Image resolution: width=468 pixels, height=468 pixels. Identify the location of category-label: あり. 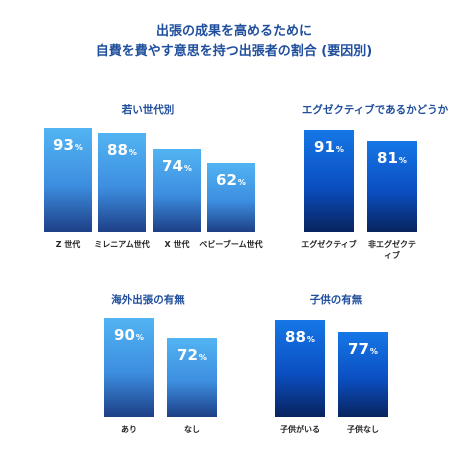
(129, 429).